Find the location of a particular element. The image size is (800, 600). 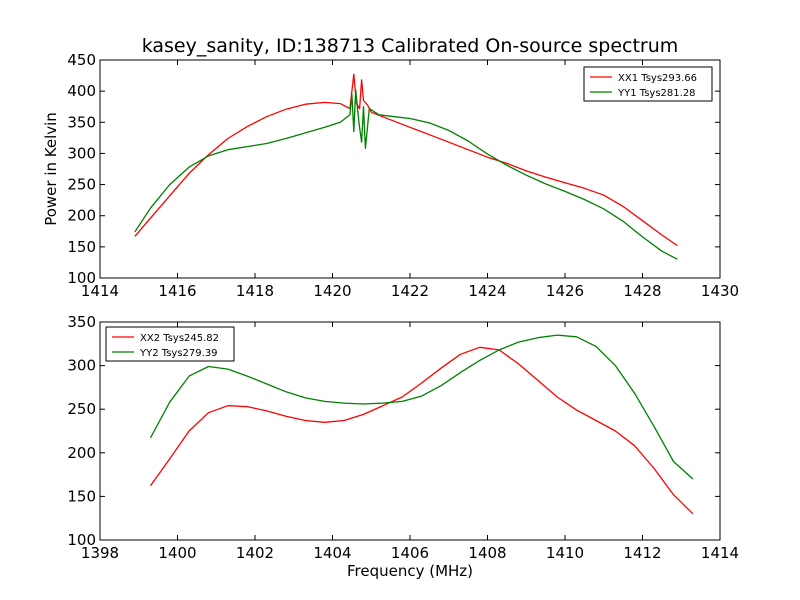

x-tick-label: 1428 is located at coordinates (642, 291).